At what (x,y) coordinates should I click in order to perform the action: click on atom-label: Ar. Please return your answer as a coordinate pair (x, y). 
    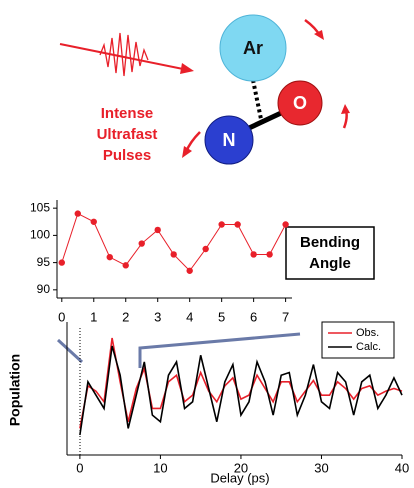
    Looking at the image, I should click on (253, 48).